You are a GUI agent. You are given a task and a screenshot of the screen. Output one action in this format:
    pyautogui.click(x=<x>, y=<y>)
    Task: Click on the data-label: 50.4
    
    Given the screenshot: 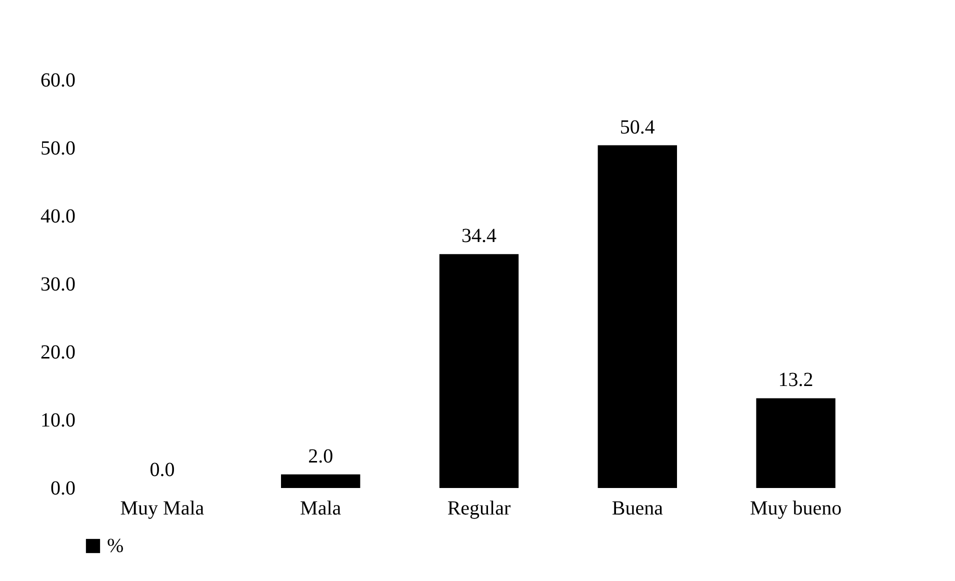 What is the action you would take?
    pyautogui.click(x=637, y=127)
    